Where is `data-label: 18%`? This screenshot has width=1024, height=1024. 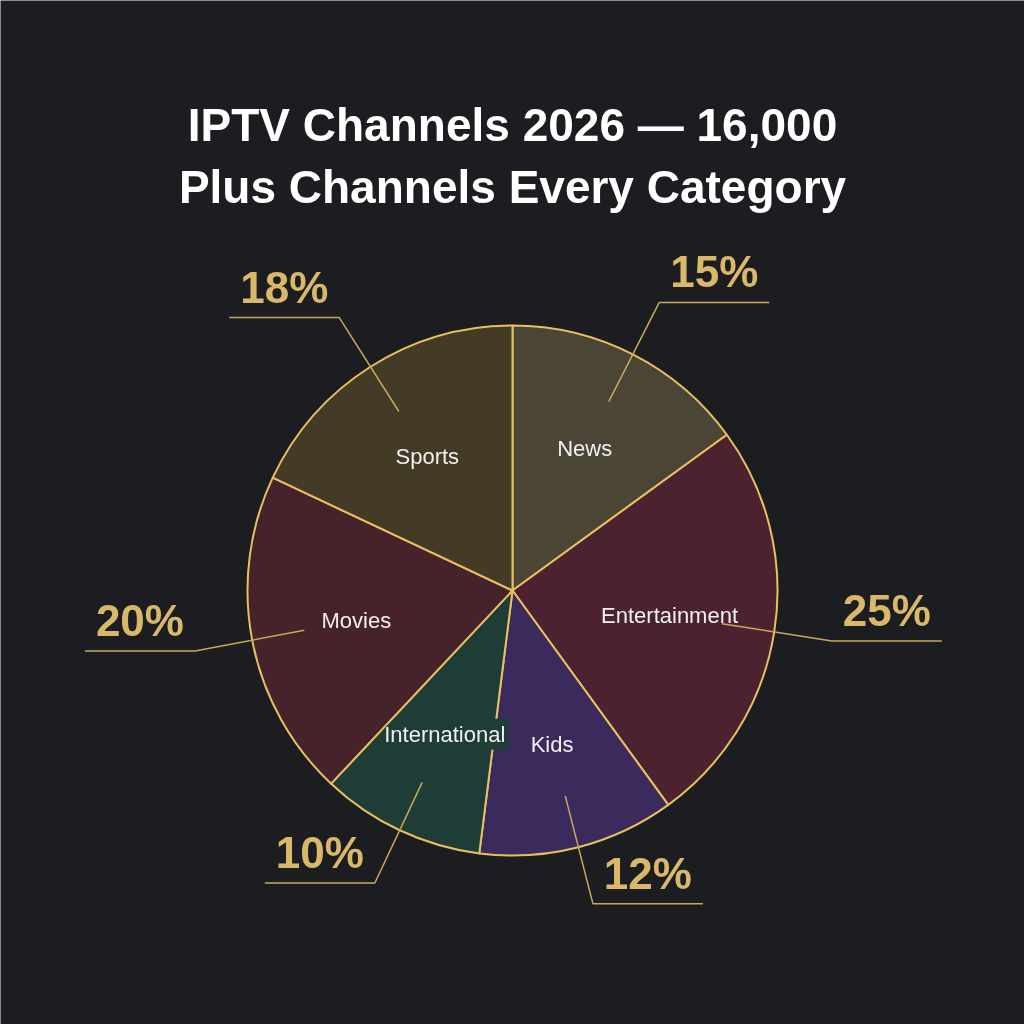
data-label: 18% is located at coordinates (284, 287).